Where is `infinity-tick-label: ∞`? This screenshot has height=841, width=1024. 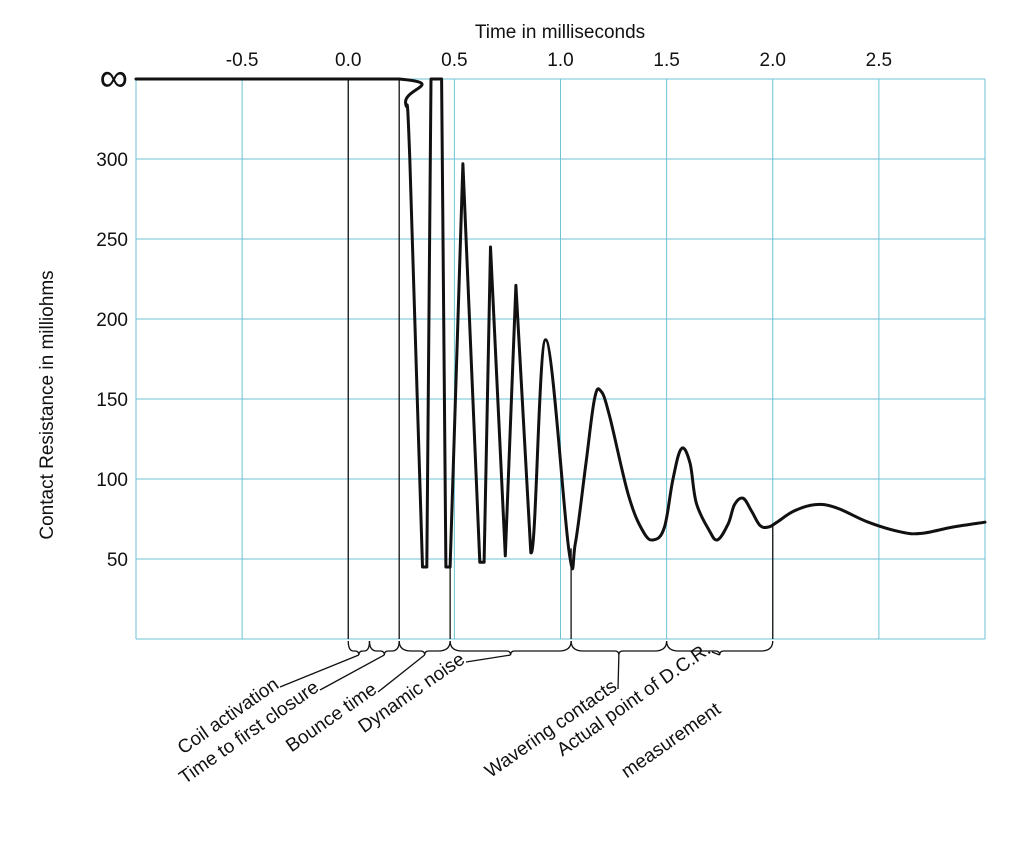
infinity-tick-label: ∞ is located at coordinates (113, 78).